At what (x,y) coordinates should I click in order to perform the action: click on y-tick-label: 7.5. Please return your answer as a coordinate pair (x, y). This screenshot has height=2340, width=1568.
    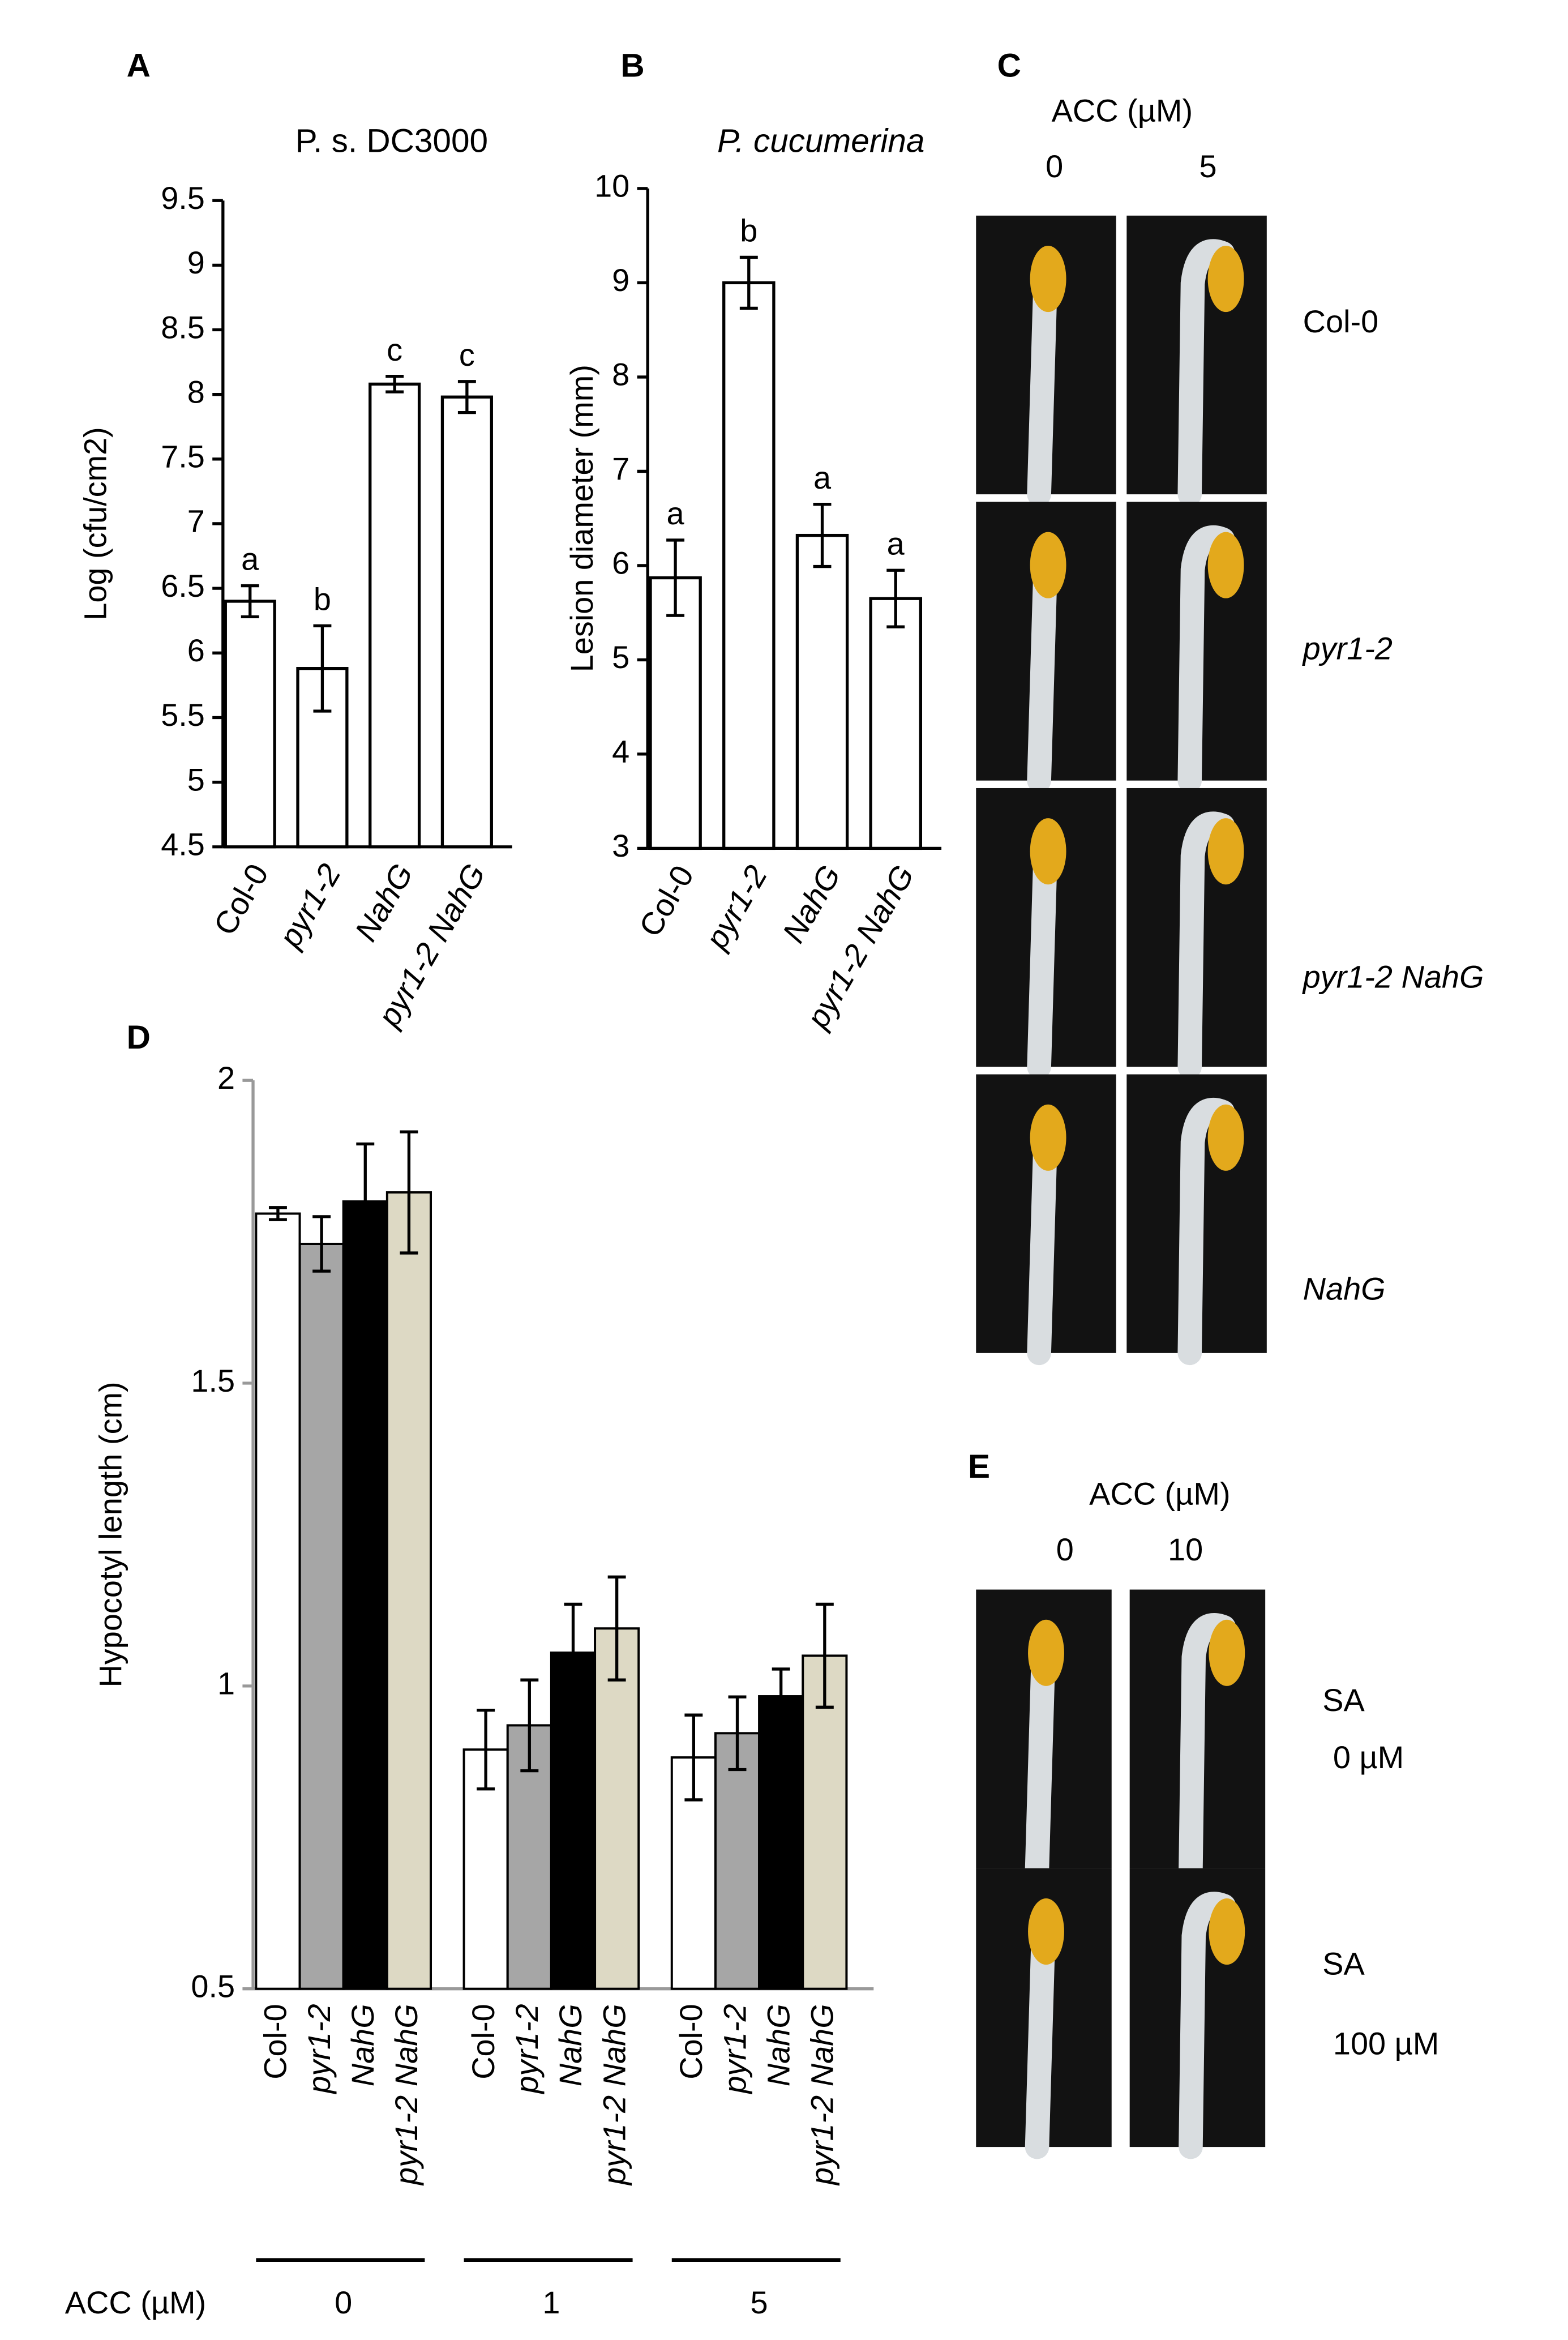
    Looking at the image, I should click on (183, 456).